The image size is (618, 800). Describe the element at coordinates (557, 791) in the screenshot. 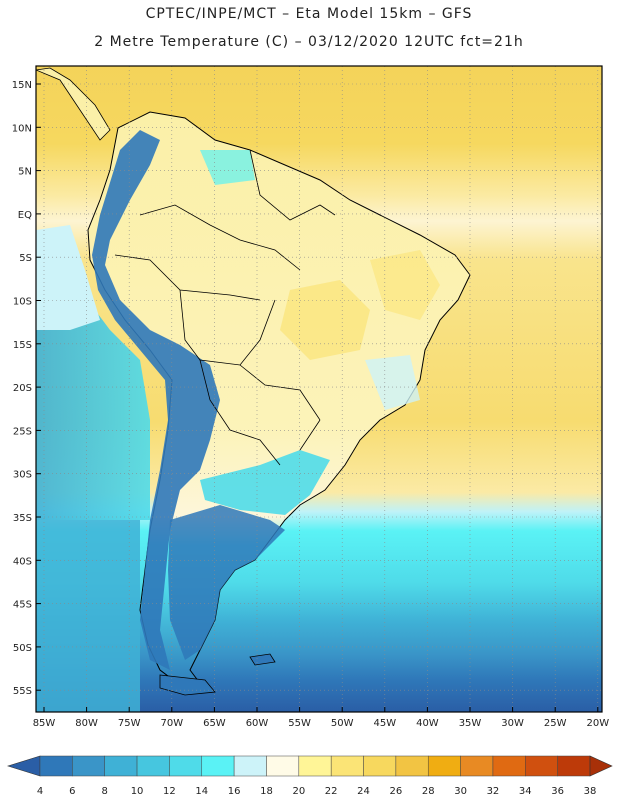

I see `colorbar-tick-label: 36` at that location.